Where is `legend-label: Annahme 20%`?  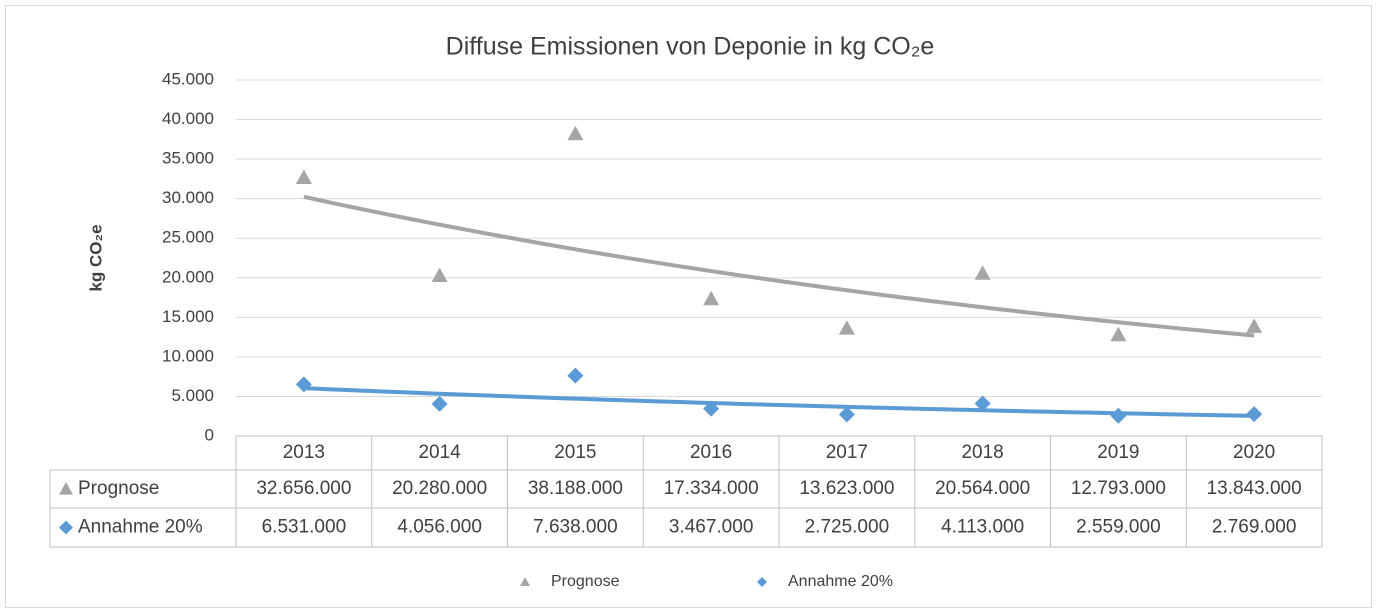
legend-label: Annahme 20% is located at coordinates (840, 581).